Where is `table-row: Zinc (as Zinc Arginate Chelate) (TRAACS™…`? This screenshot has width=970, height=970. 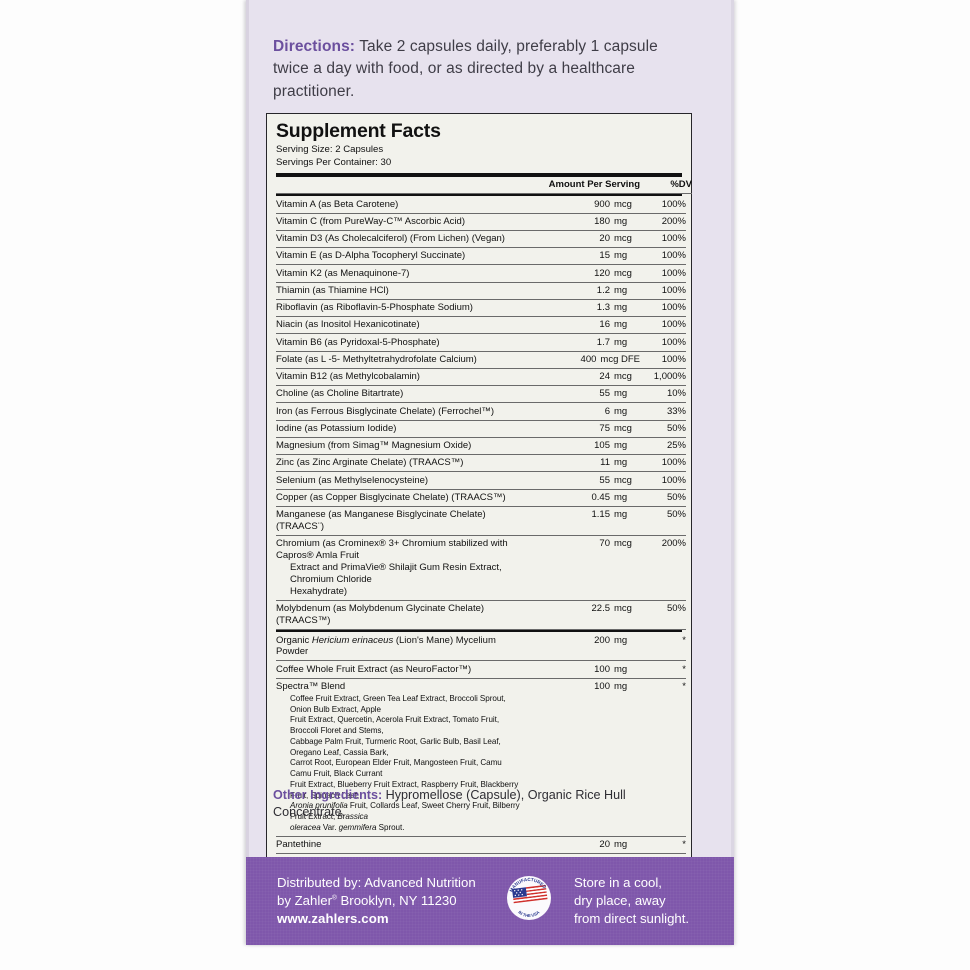
table-row: Zinc (as Zinc Arginate Chelate) (TRAACS™… is located at coordinates (481, 463).